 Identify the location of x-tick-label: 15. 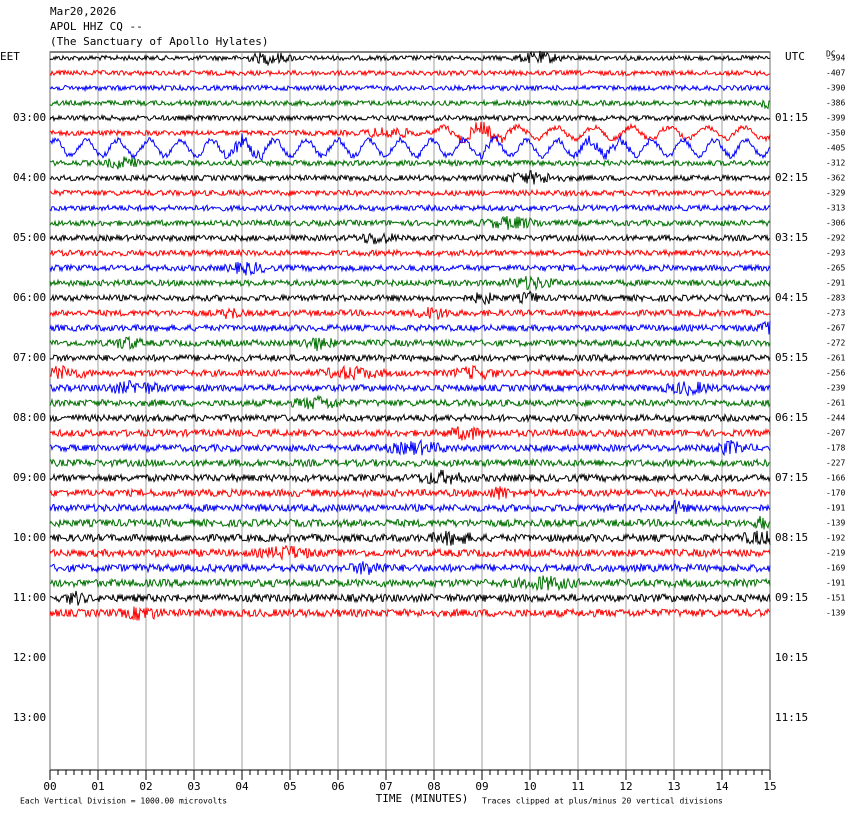
(769, 786).